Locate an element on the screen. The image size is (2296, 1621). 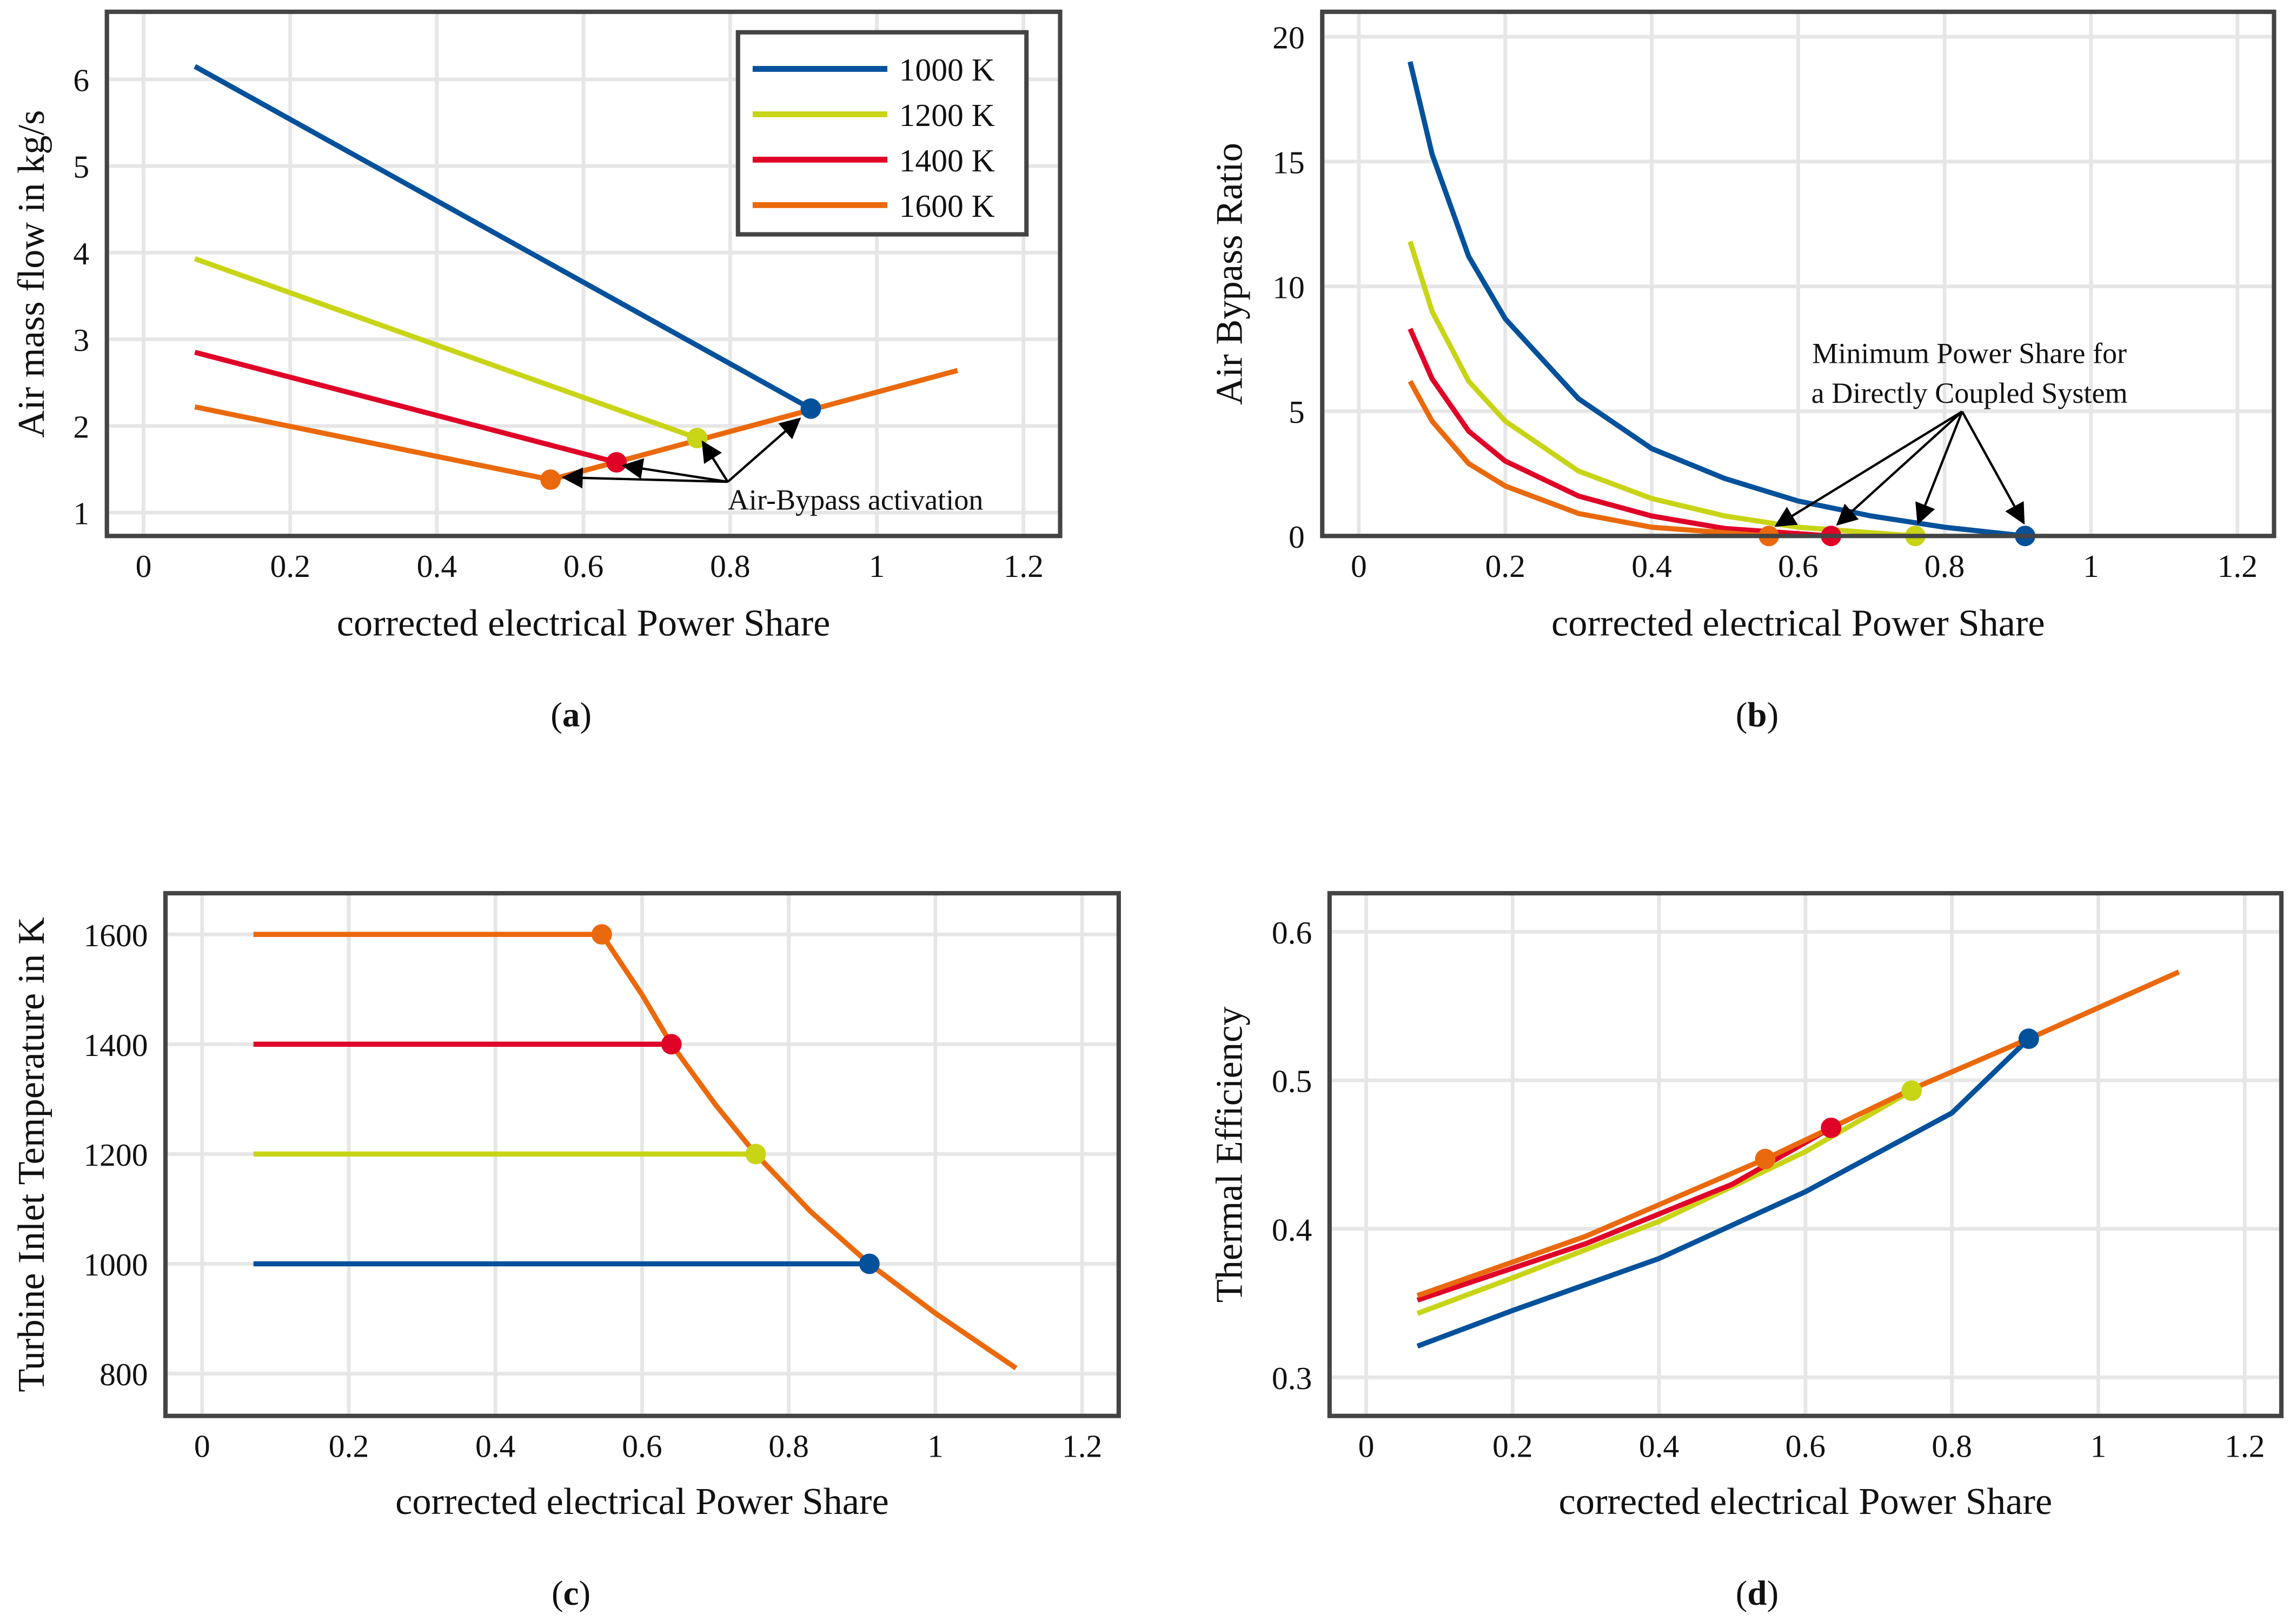
y-tick-label: 0.6 is located at coordinates (1292, 933).